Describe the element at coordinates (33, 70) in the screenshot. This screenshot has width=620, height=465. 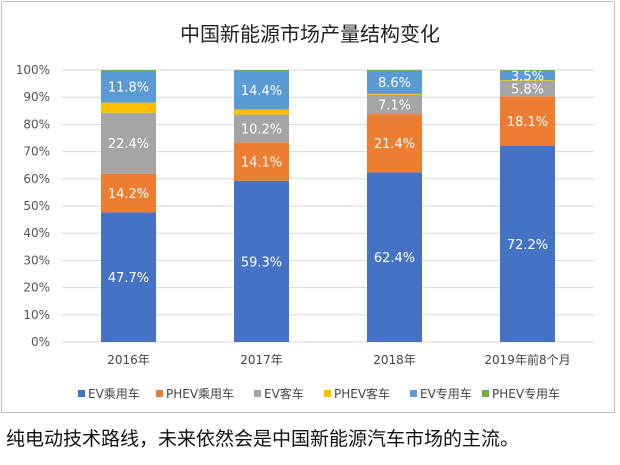
I see `y-tick-label: 100%` at that location.